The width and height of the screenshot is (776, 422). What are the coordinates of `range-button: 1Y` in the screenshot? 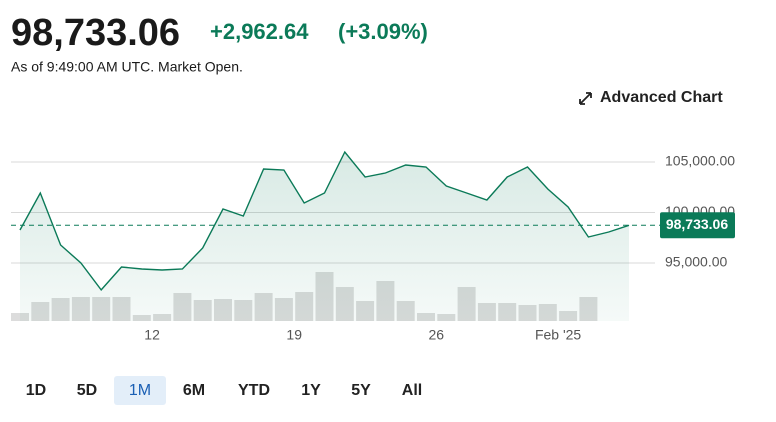 It's located at (311, 390).